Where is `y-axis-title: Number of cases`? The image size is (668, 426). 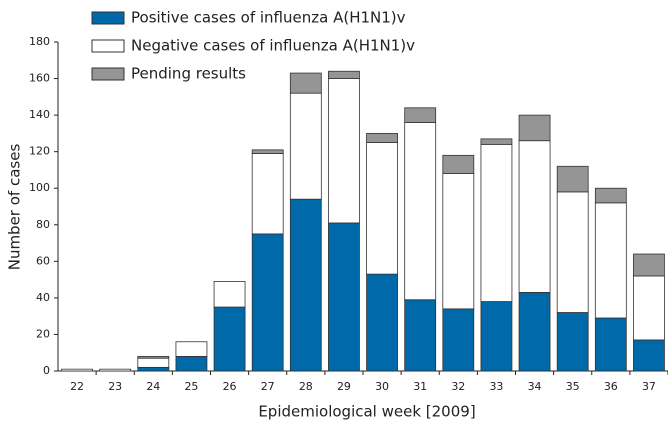 y-axis-title: Number of cases is located at coordinates (15, 207).